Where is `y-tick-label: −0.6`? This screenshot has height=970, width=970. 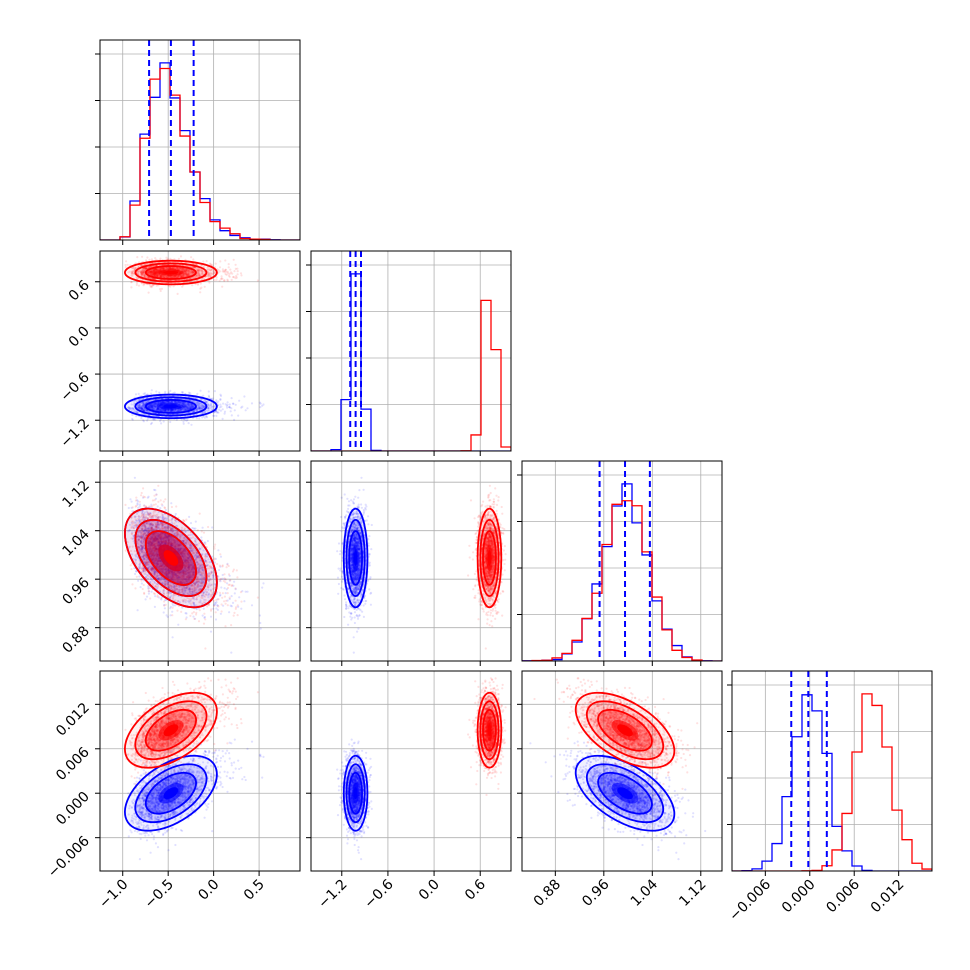
y-tick-label: −0.6 is located at coordinates (74, 387).